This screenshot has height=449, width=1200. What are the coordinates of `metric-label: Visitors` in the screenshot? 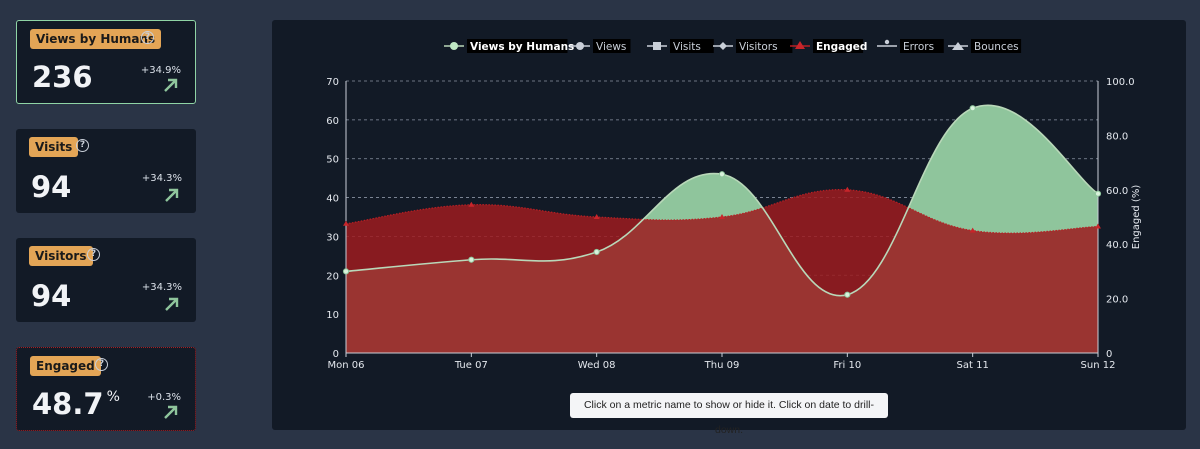 It's located at (61, 256).